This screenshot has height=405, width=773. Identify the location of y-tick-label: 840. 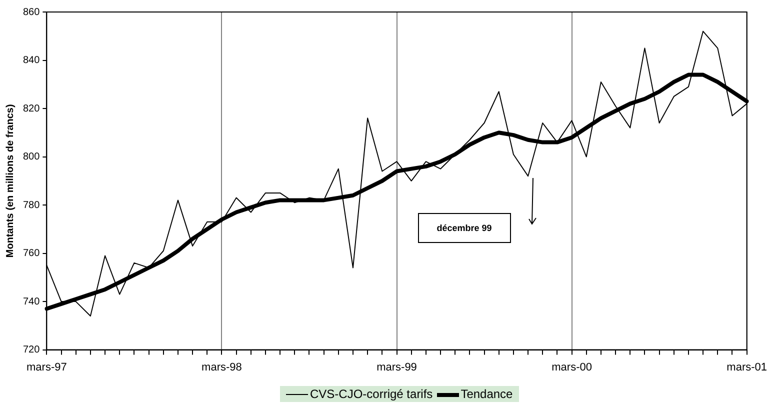
(31, 60).